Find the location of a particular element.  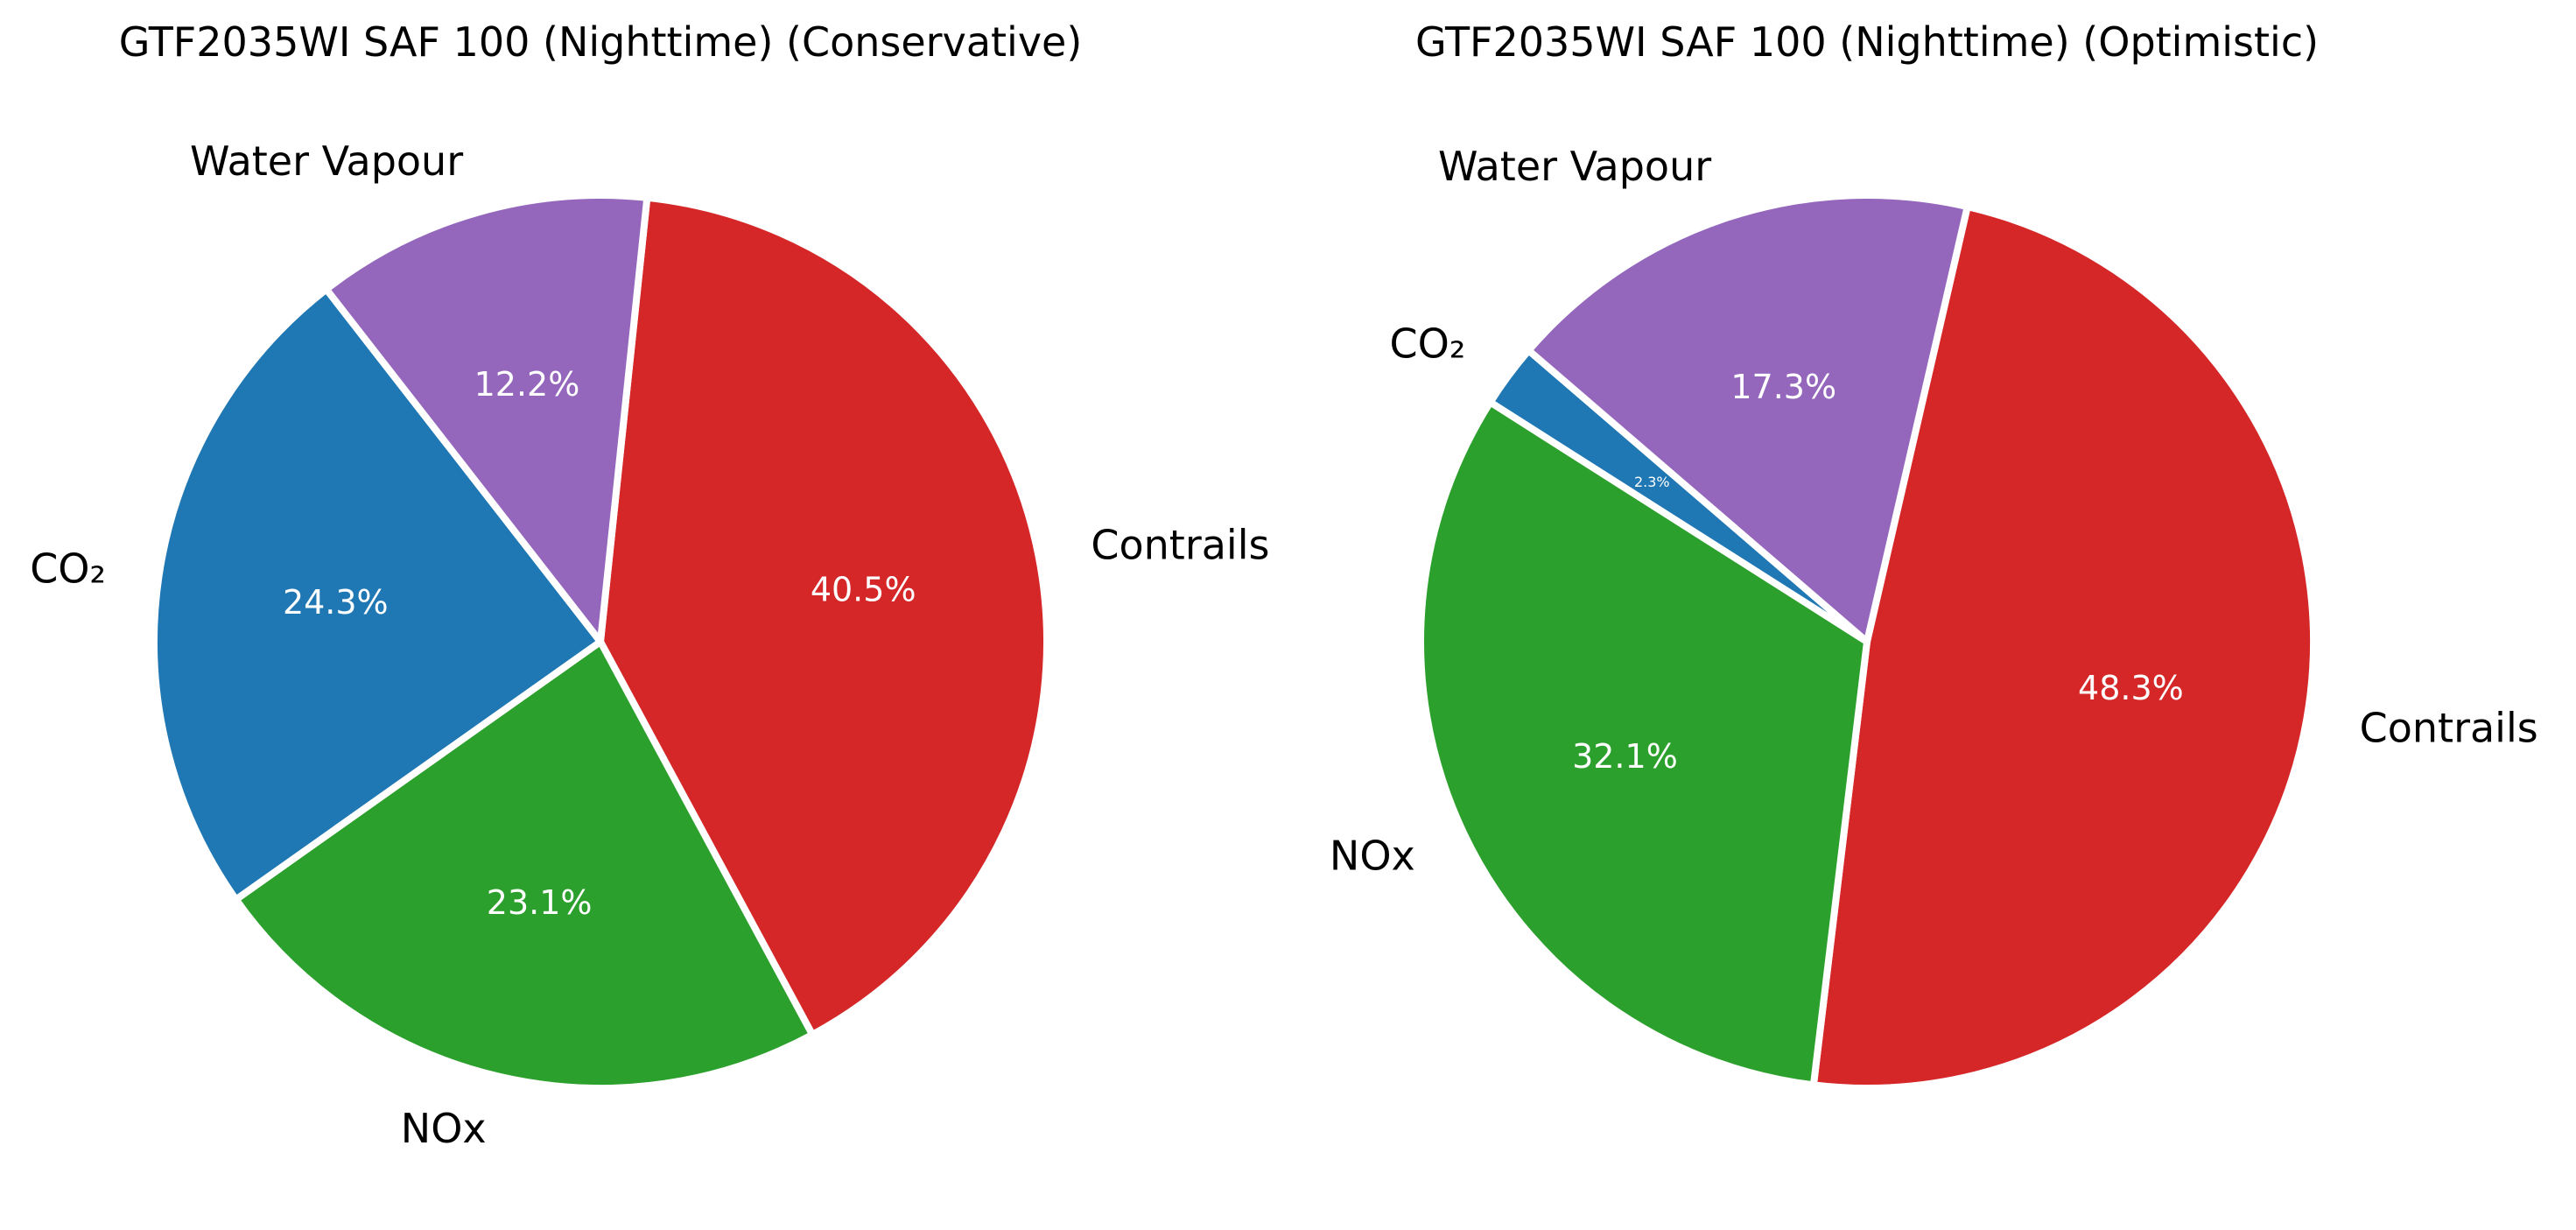

pie-percent-label: 2.3% is located at coordinates (1652, 482).